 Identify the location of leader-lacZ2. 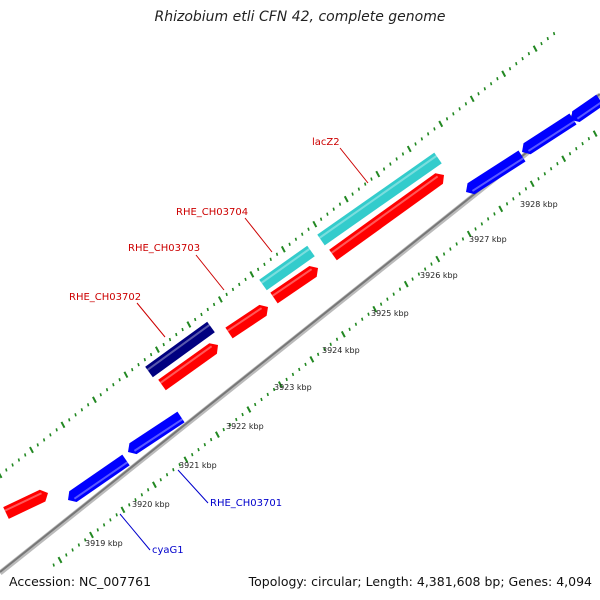
(354, 165).